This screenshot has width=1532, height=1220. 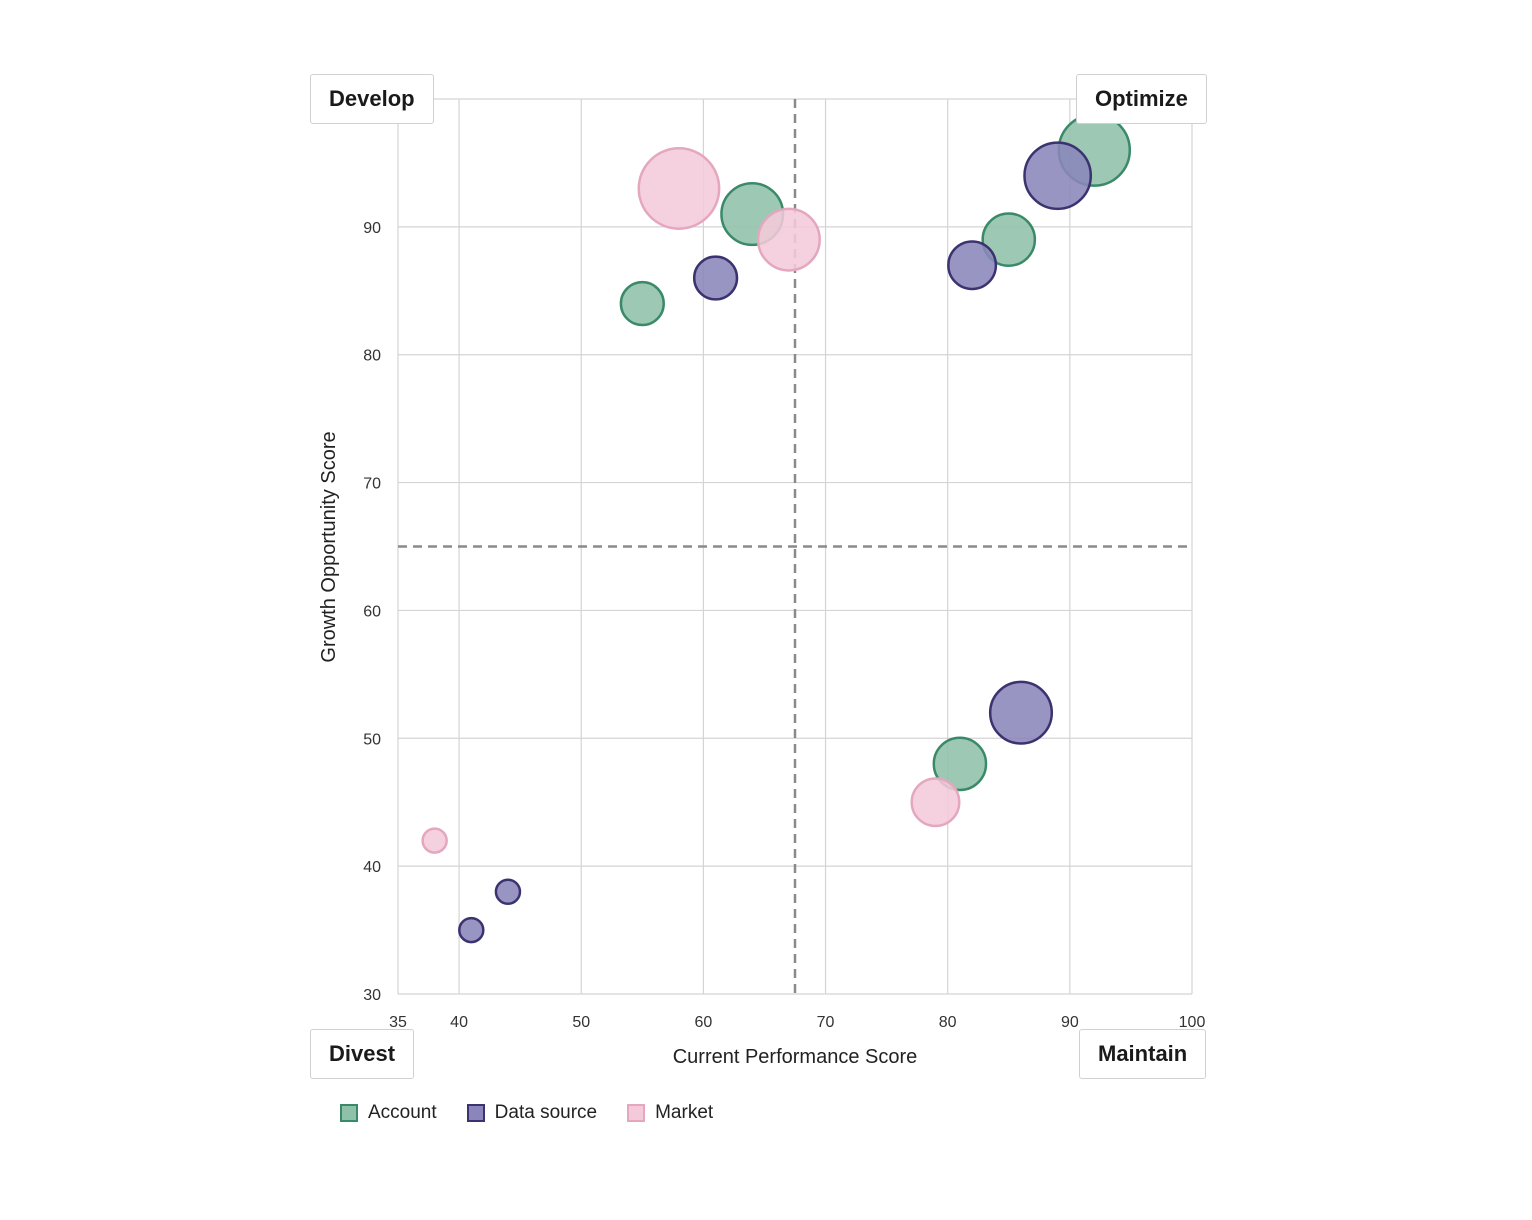 What do you see at coordinates (636, 1113) in the screenshot?
I see `legend-swatch-market` at bounding box center [636, 1113].